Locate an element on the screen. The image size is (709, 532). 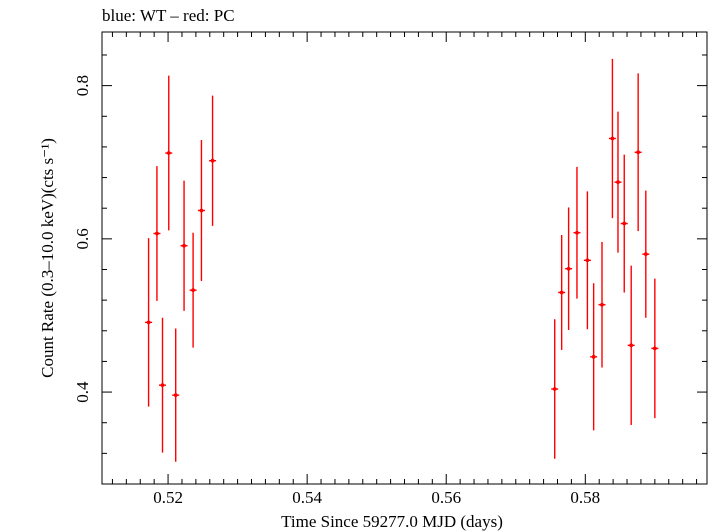
chart-title: blue: WT – red: PC is located at coordinates (168, 15).